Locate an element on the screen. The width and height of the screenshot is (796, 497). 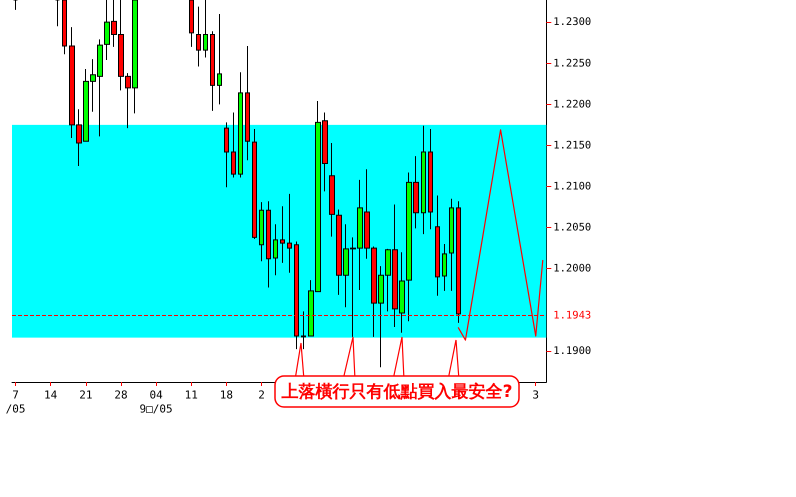
x-tick-label: 18 is located at coordinates (227, 395).